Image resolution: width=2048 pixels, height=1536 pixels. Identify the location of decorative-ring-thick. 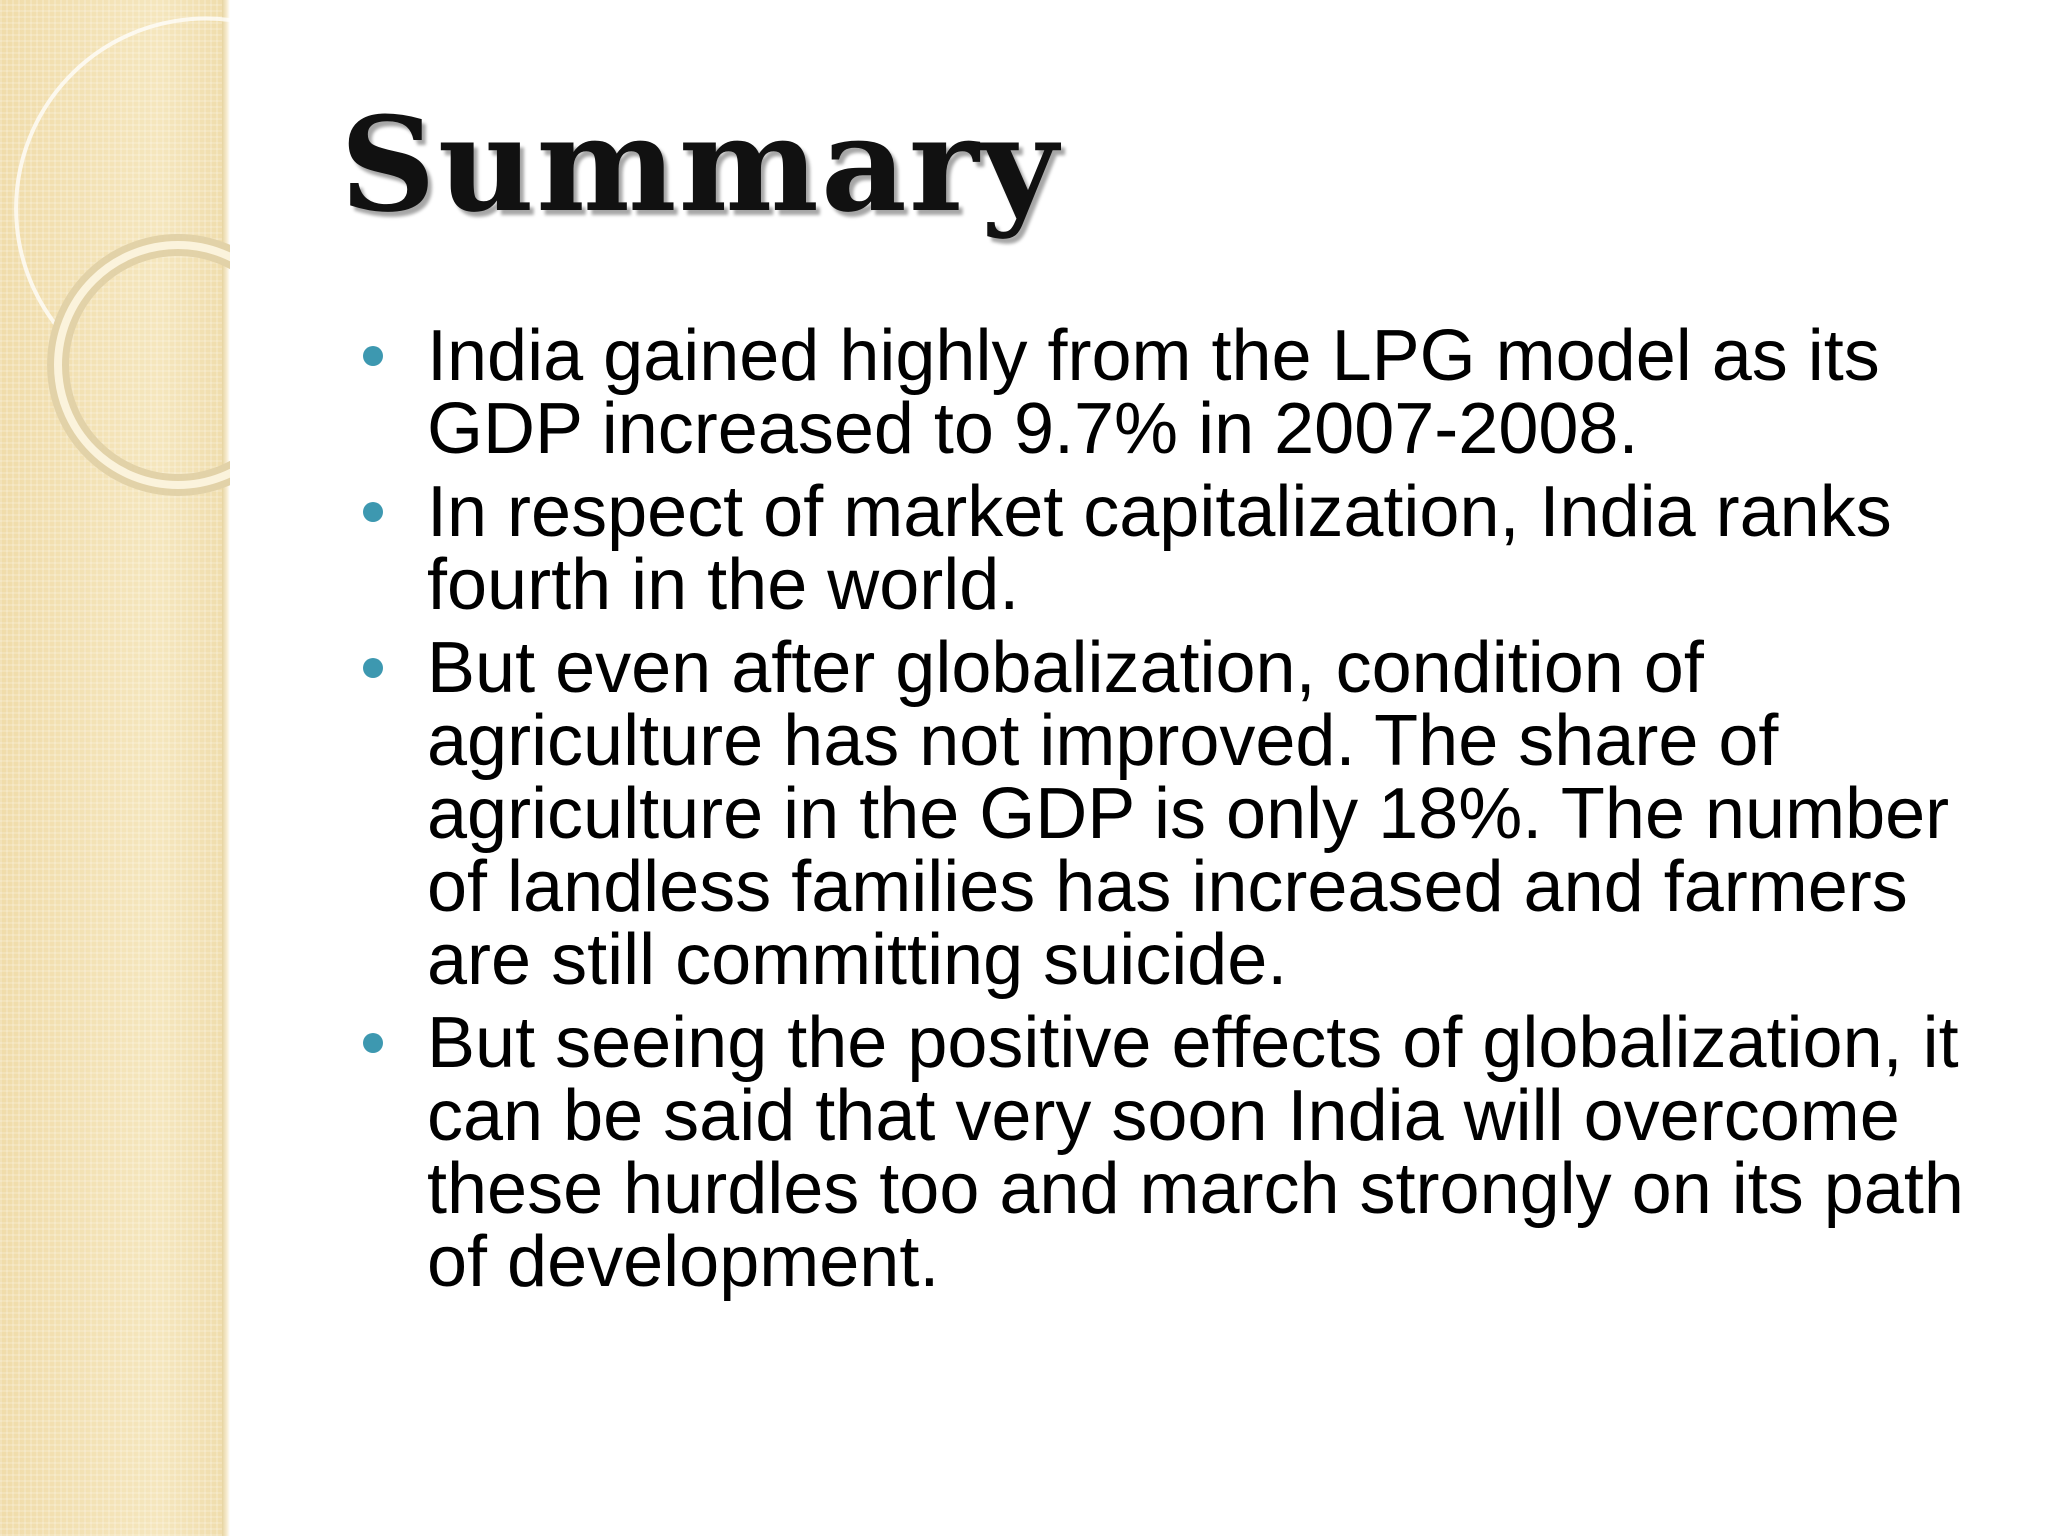
(138, 365).